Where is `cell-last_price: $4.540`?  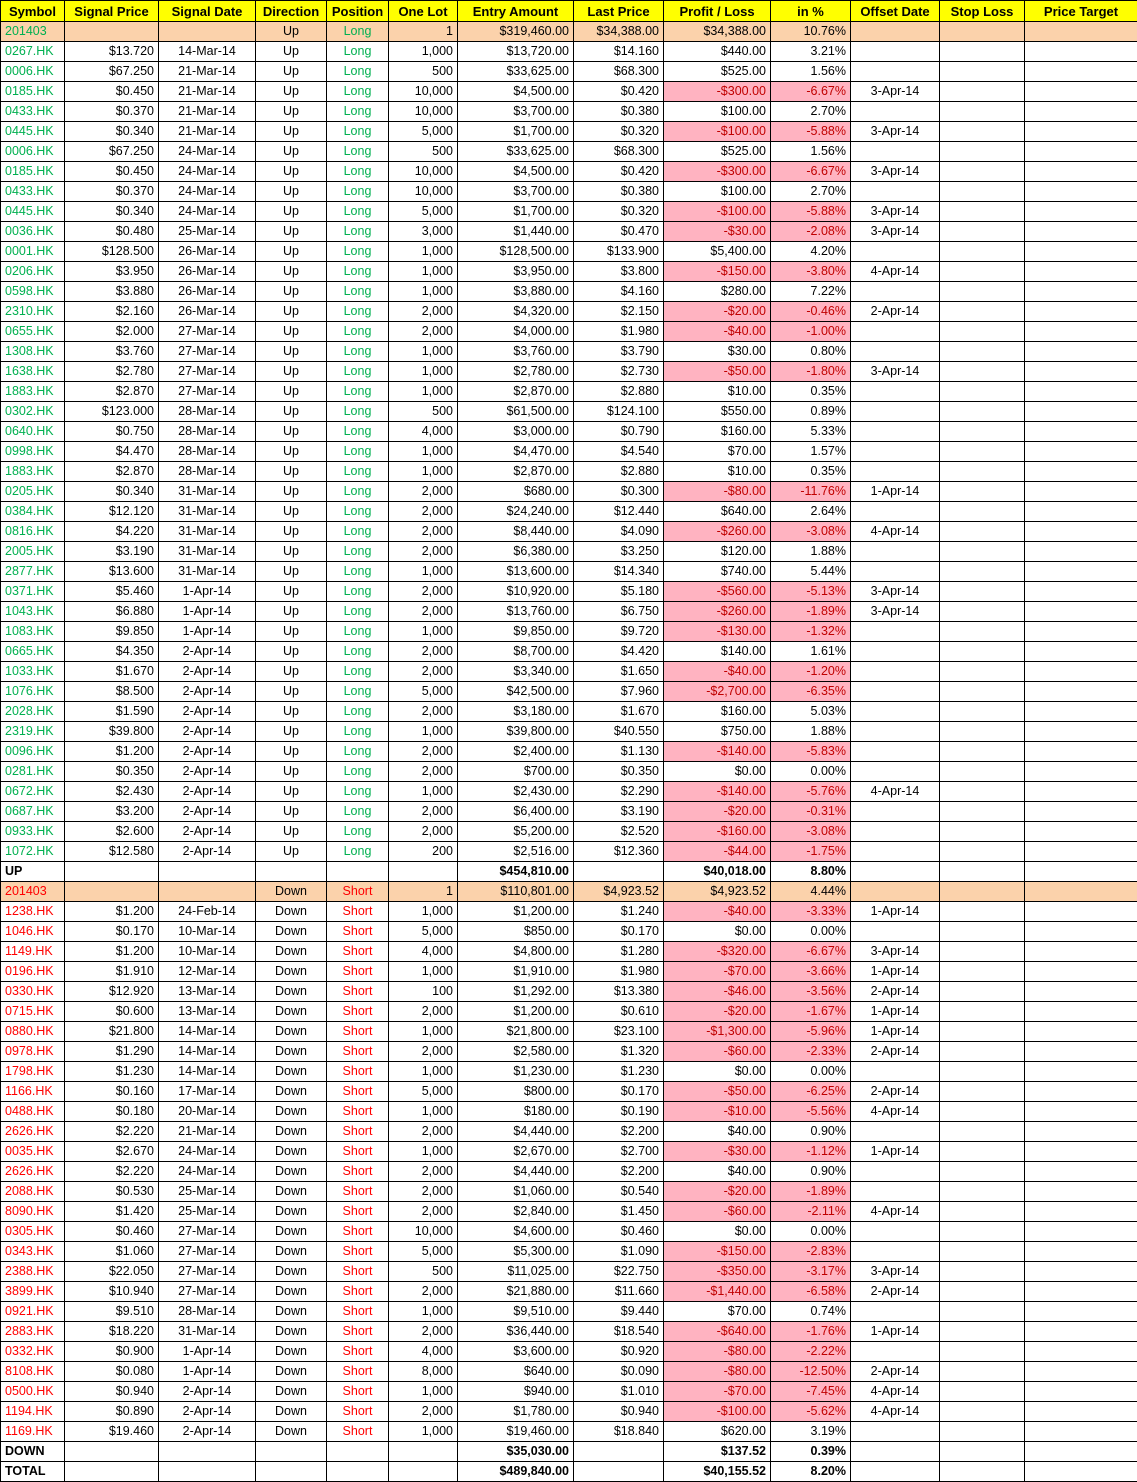 cell-last_price: $4.540 is located at coordinates (619, 452).